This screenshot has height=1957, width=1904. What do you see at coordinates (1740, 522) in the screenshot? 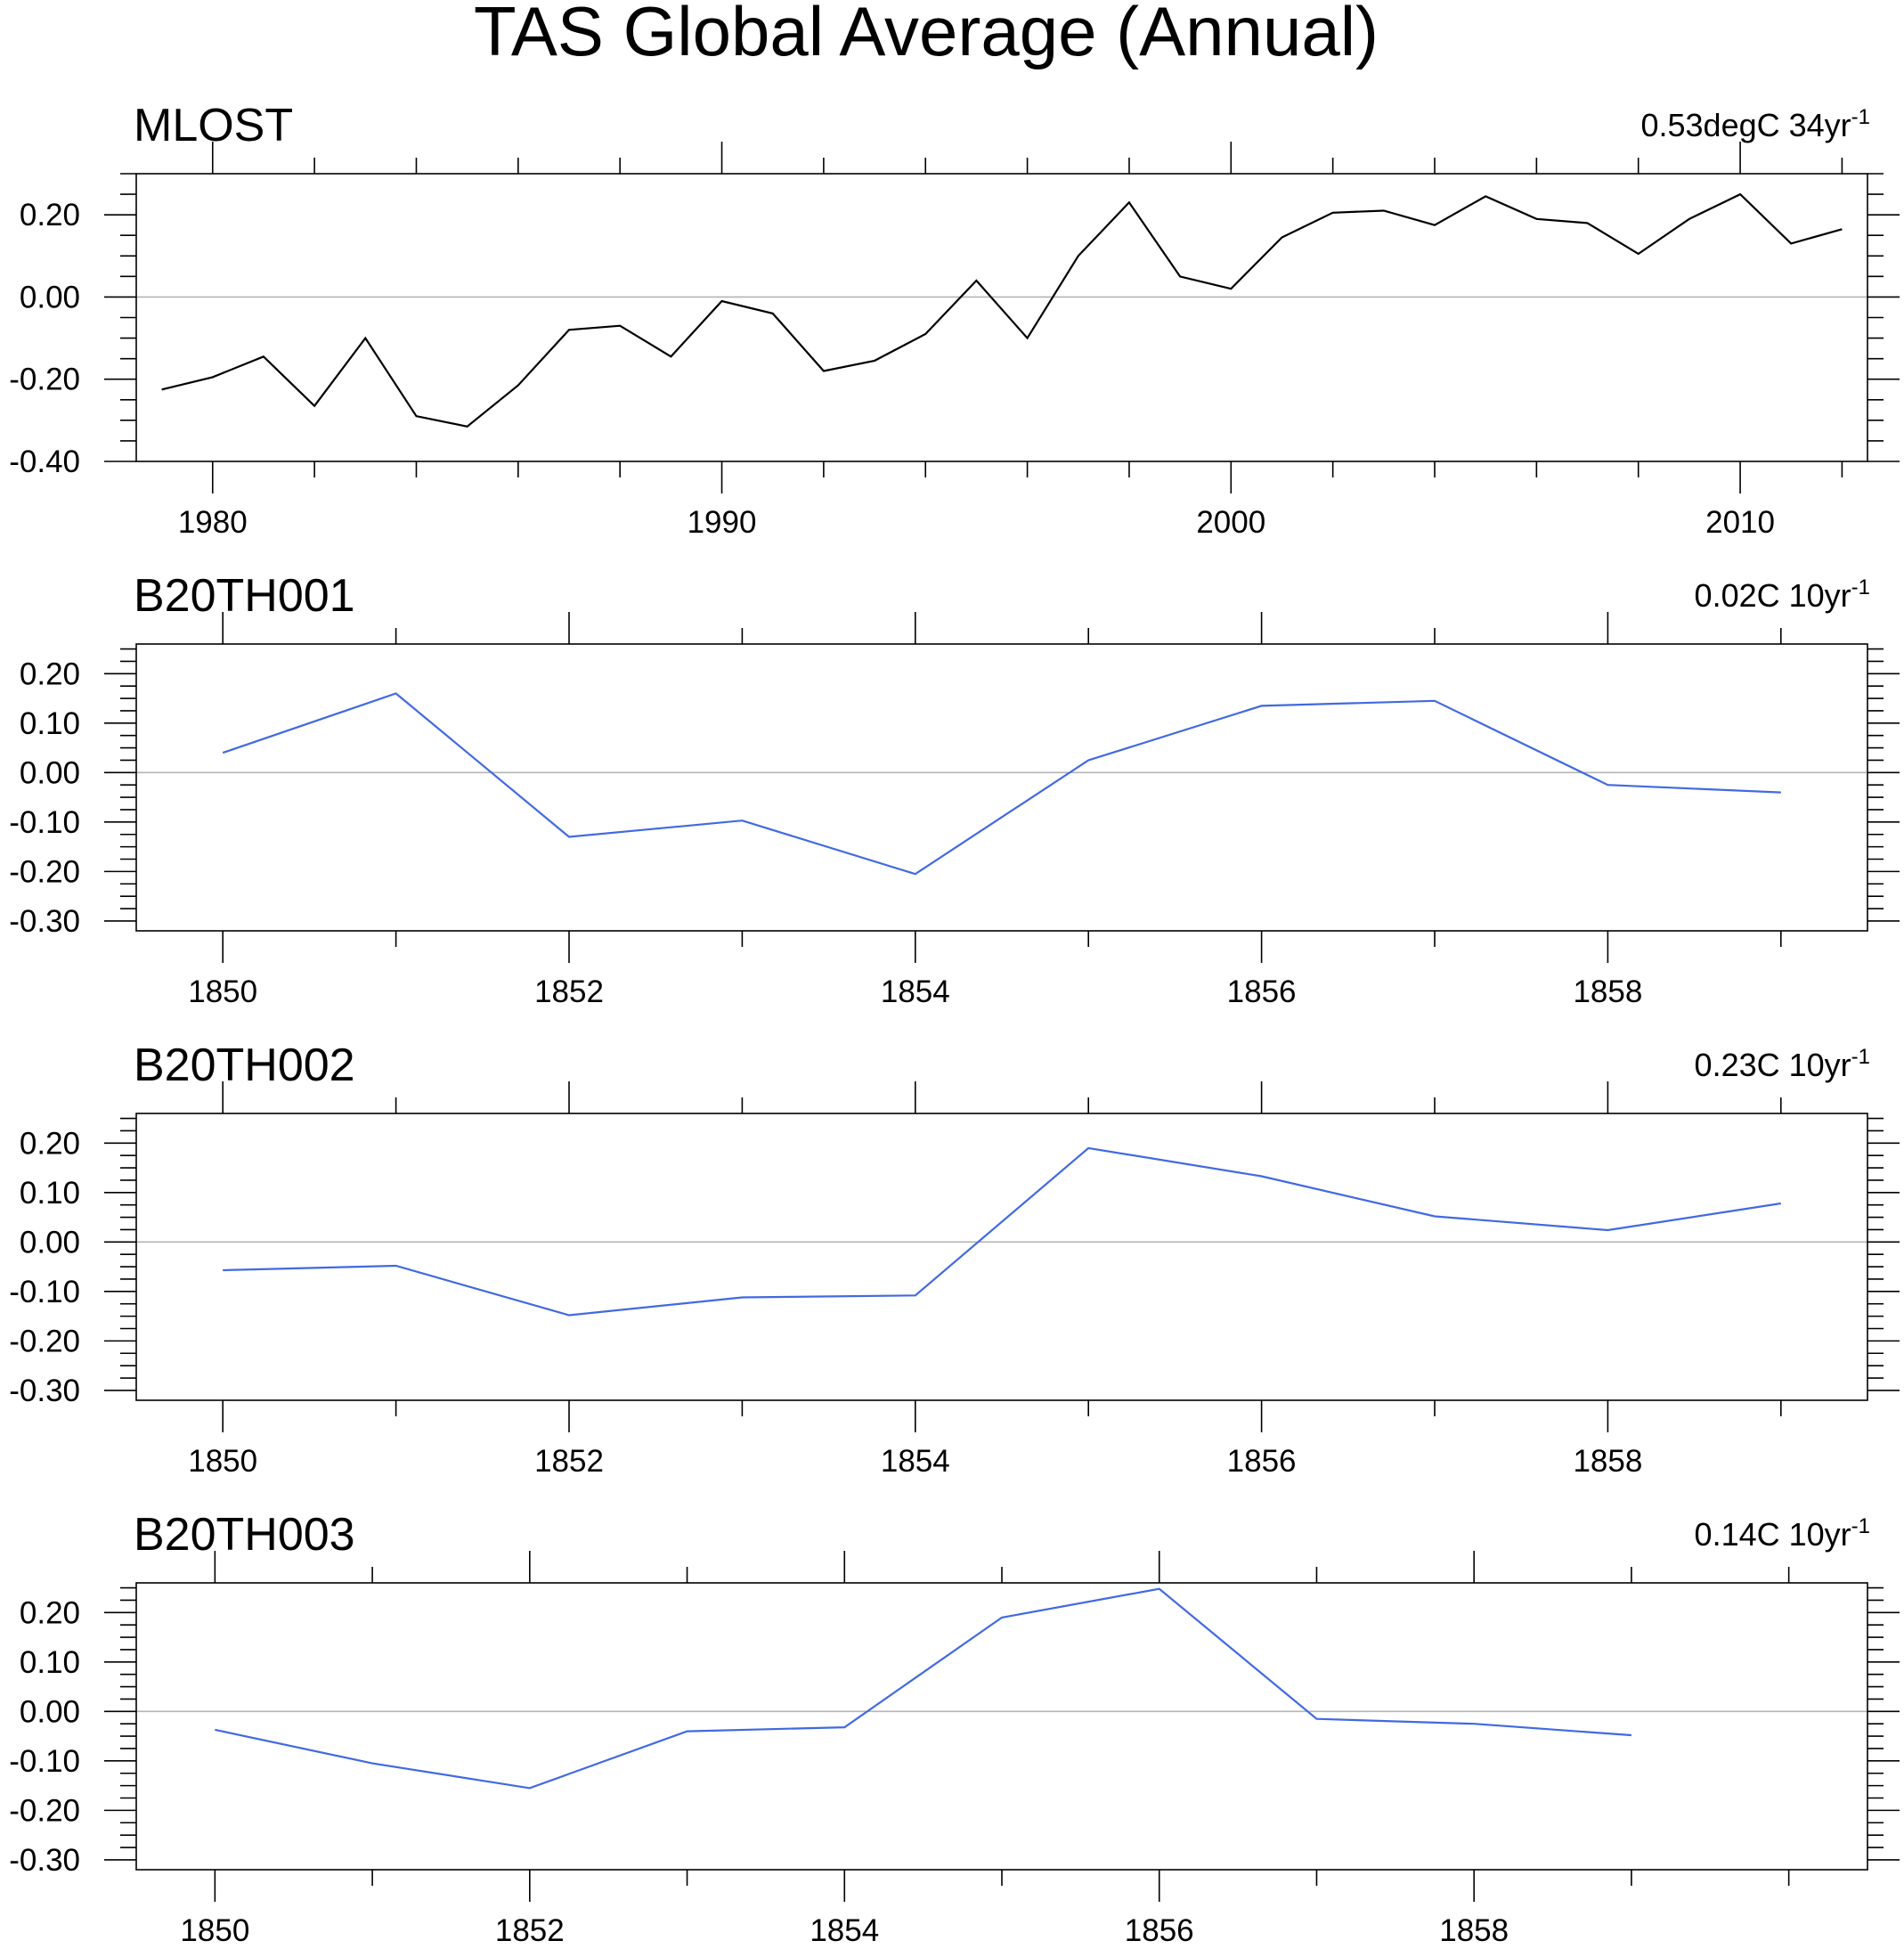
I see `x-tick-label: 2010` at bounding box center [1740, 522].